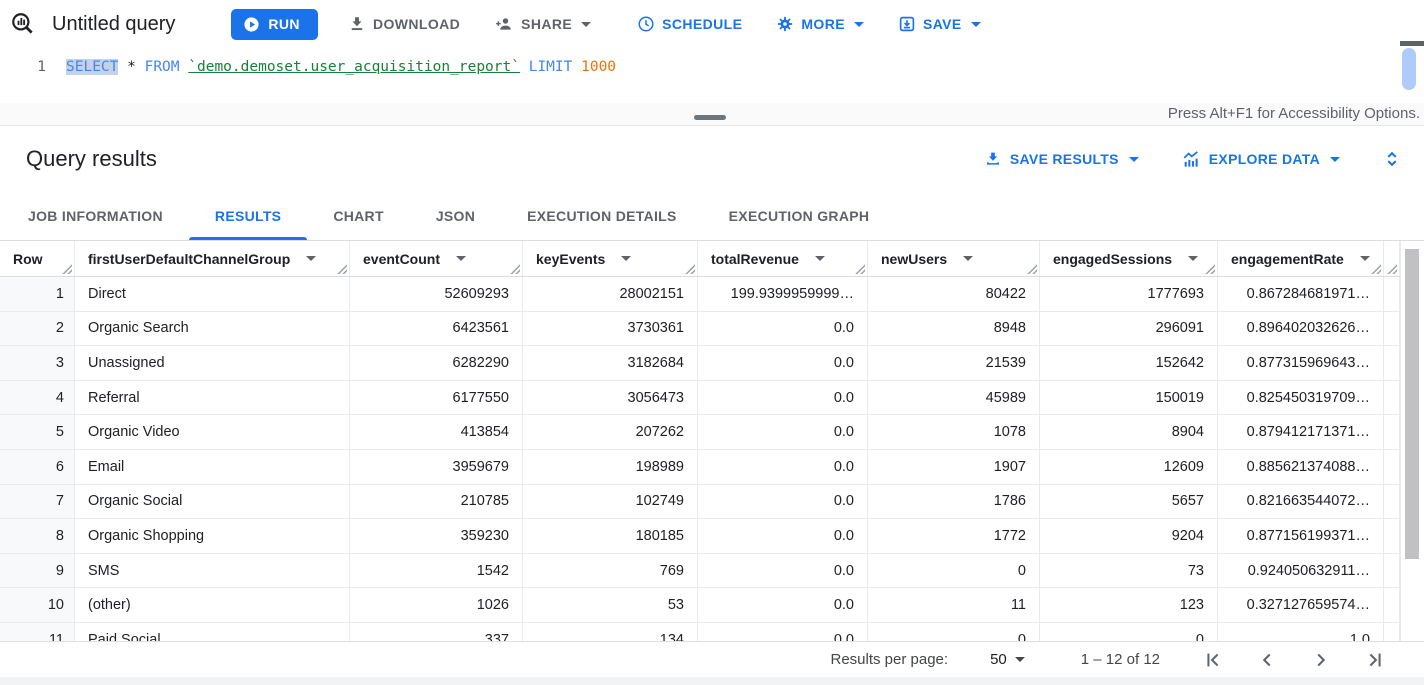 This screenshot has height=685, width=1424. I want to click on cell-engagedSessions: 5657, so click(1129, 501).